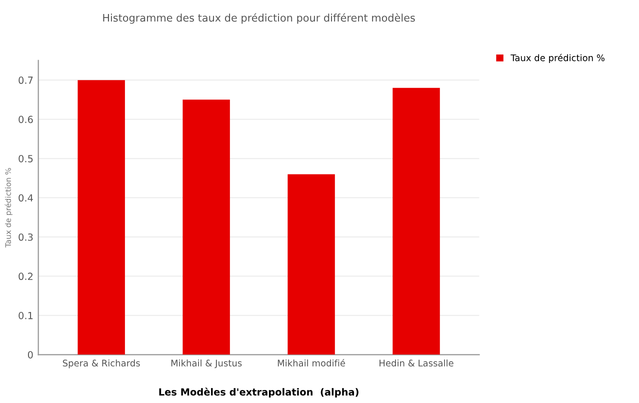  What do you see at coordinates (206, 364) in the screenshot?
I see `x-tick-label: Mikhail & Justus` at bounding box center [206, 364].